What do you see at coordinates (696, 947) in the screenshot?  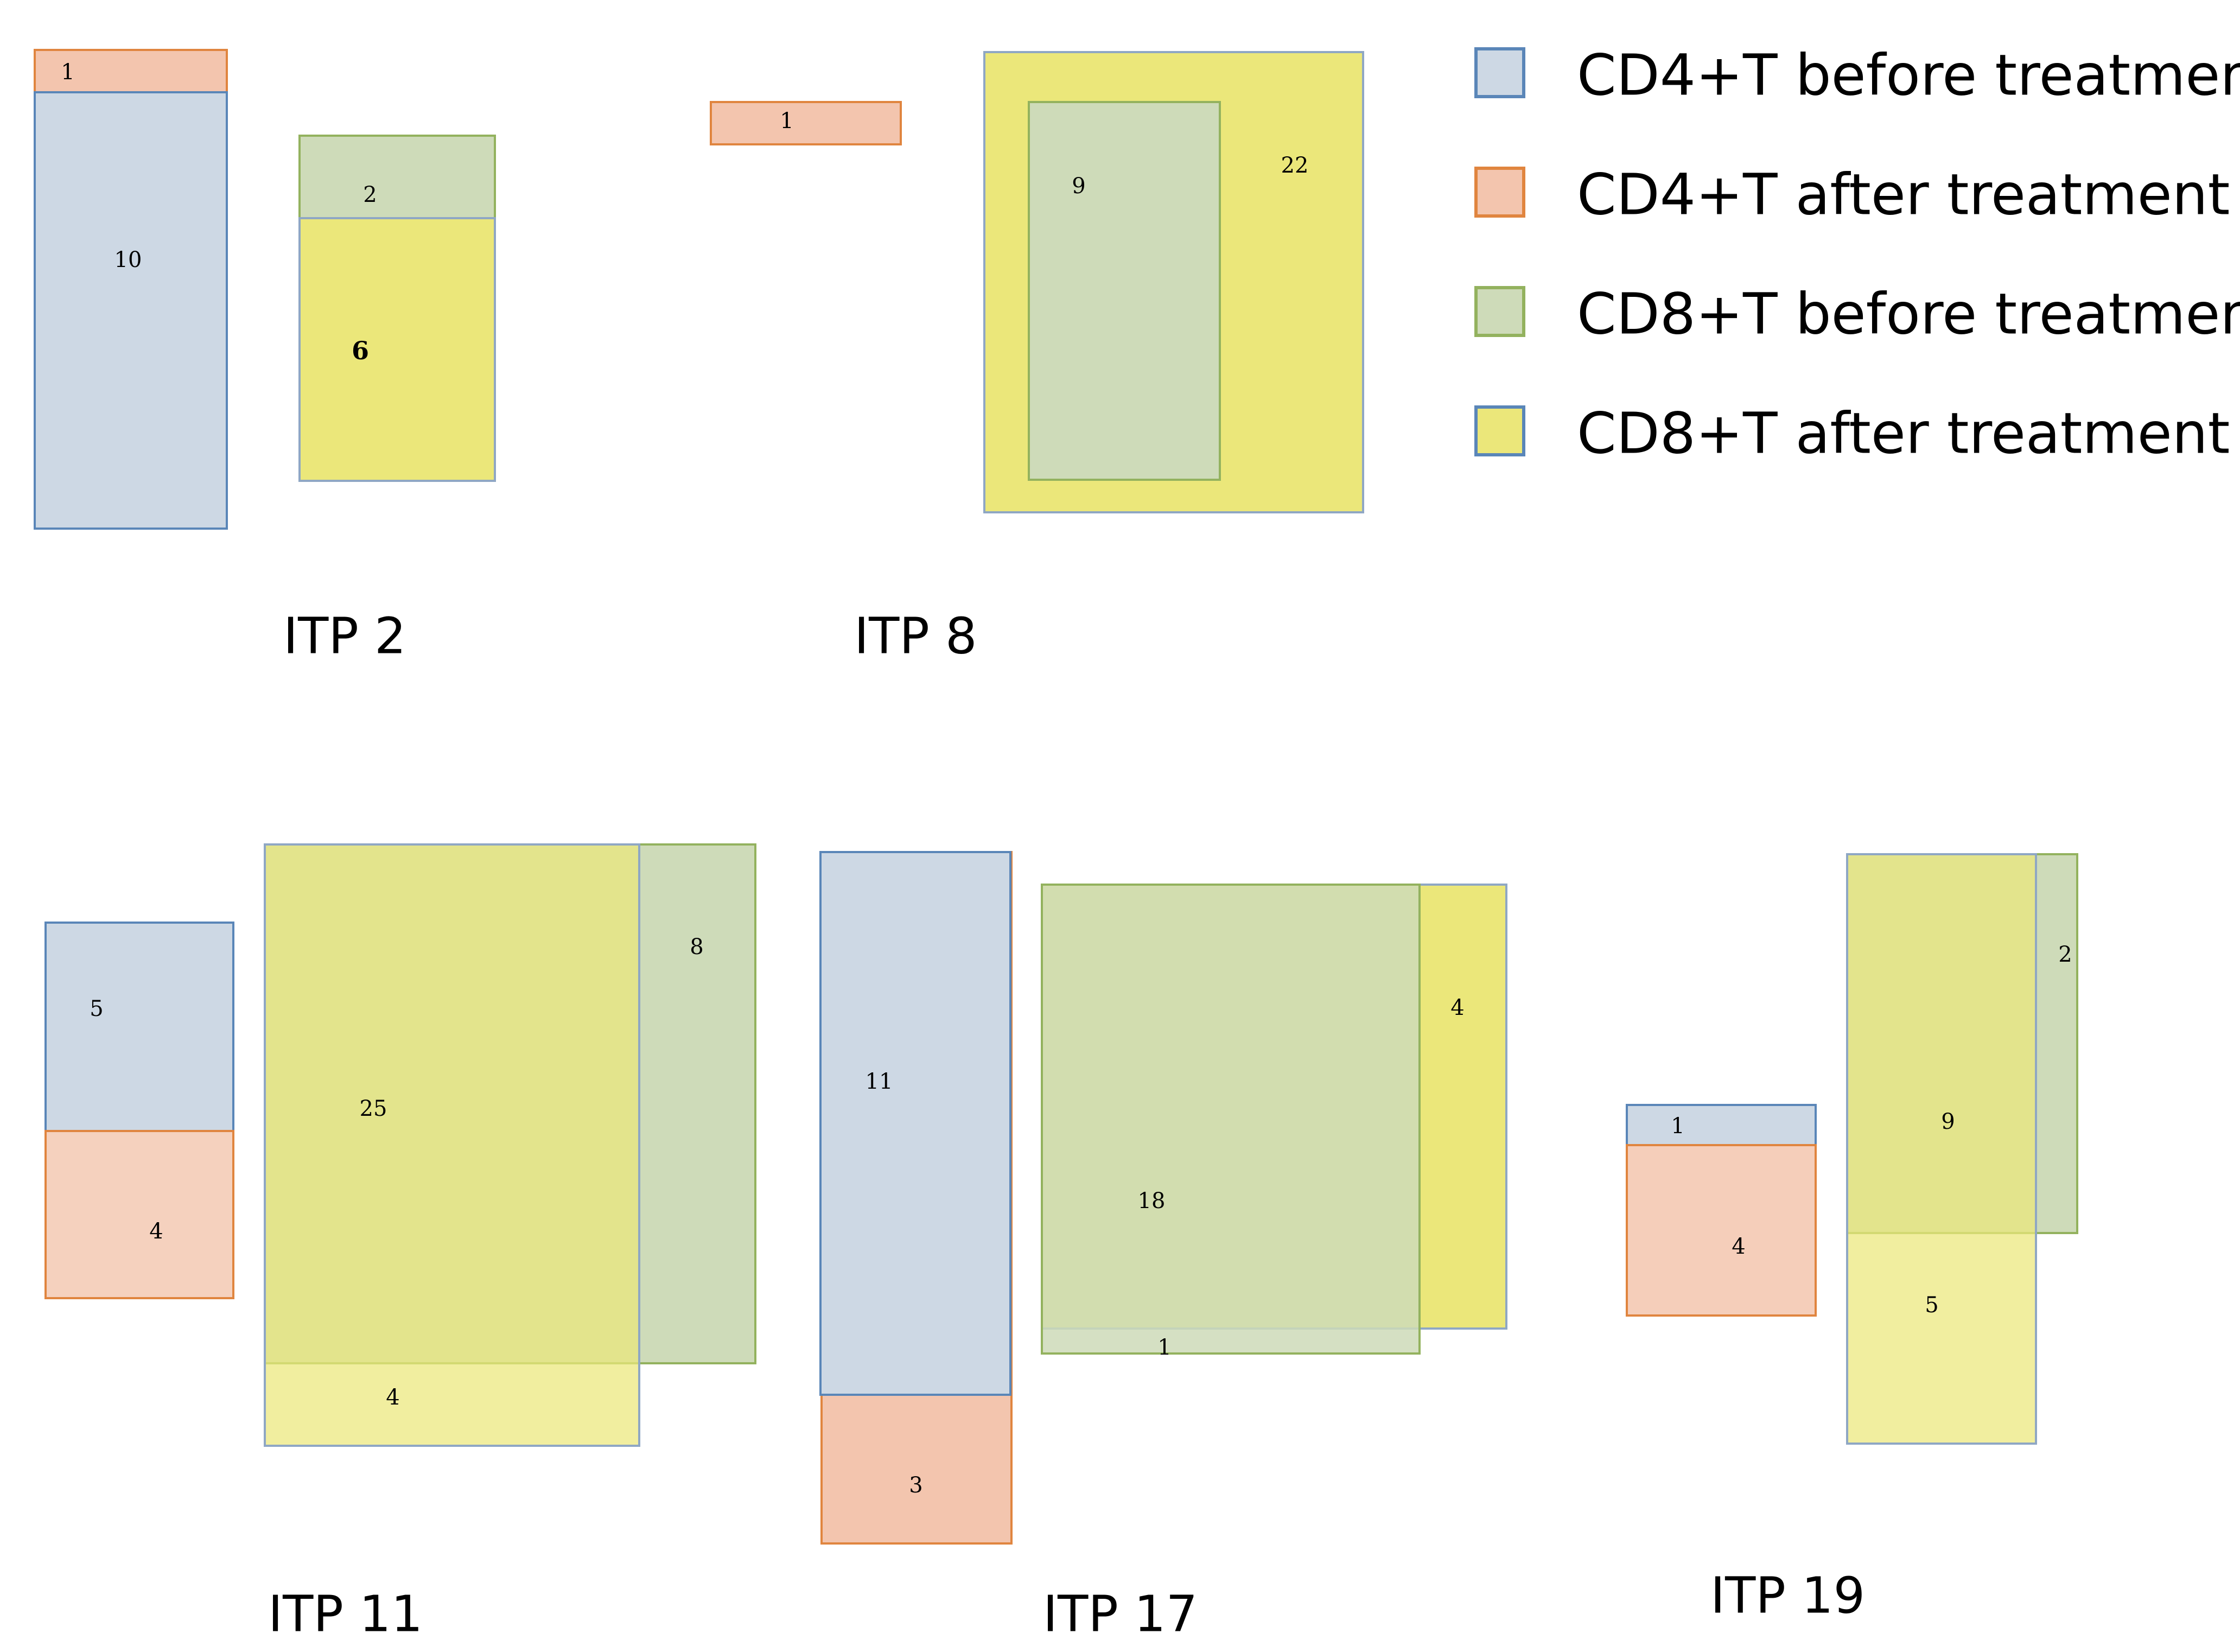 I see `itp11-cd8-before-value: 8` at bounding box center [696, 947].